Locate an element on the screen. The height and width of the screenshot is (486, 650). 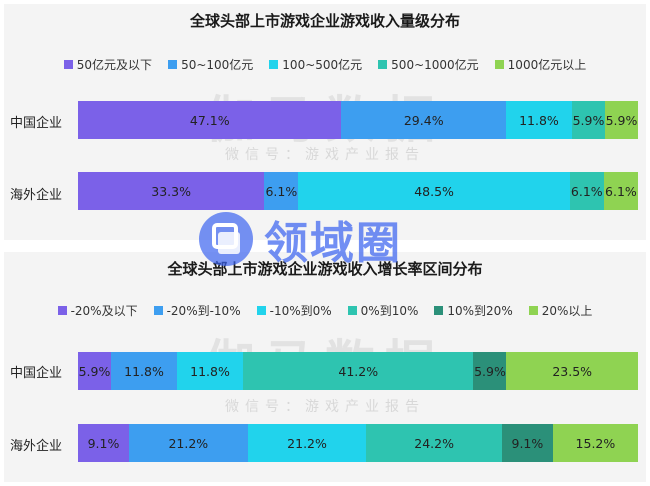
legend-label: 500~1000亿元 is located at coordinates (435, 65).